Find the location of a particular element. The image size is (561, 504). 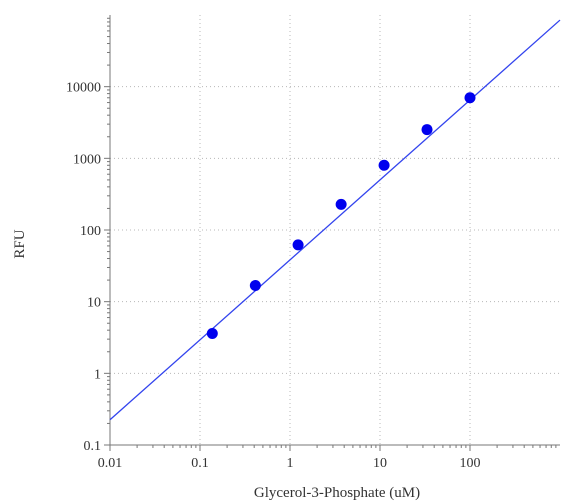

x-axis-title: Glycerol-3-Phosphate (uM) is located at coordinates (337, 493).